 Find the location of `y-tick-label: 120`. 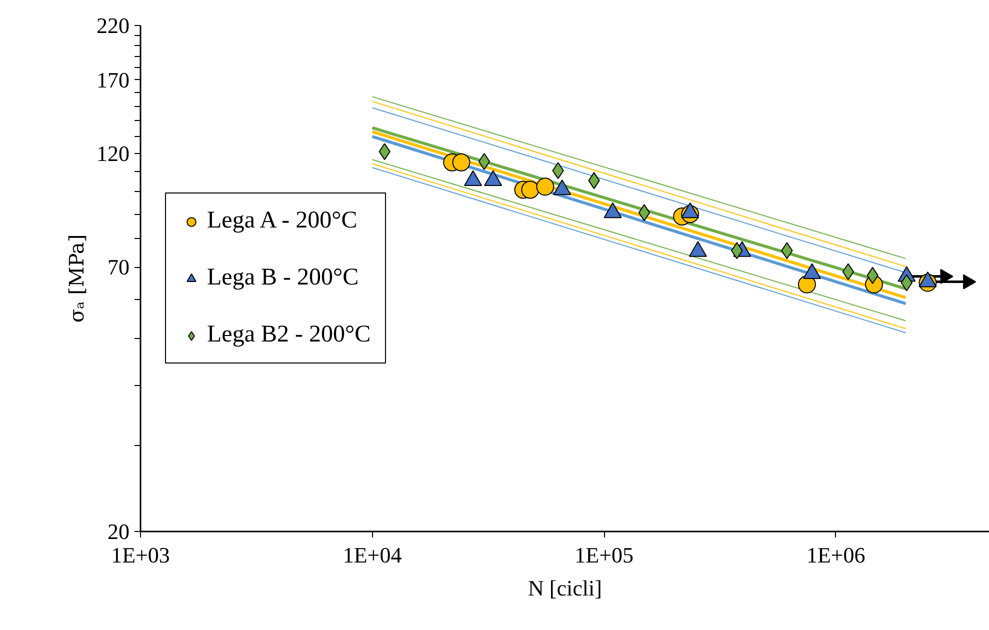

y-tick-label: 120 is located at coordinates (113, 153).